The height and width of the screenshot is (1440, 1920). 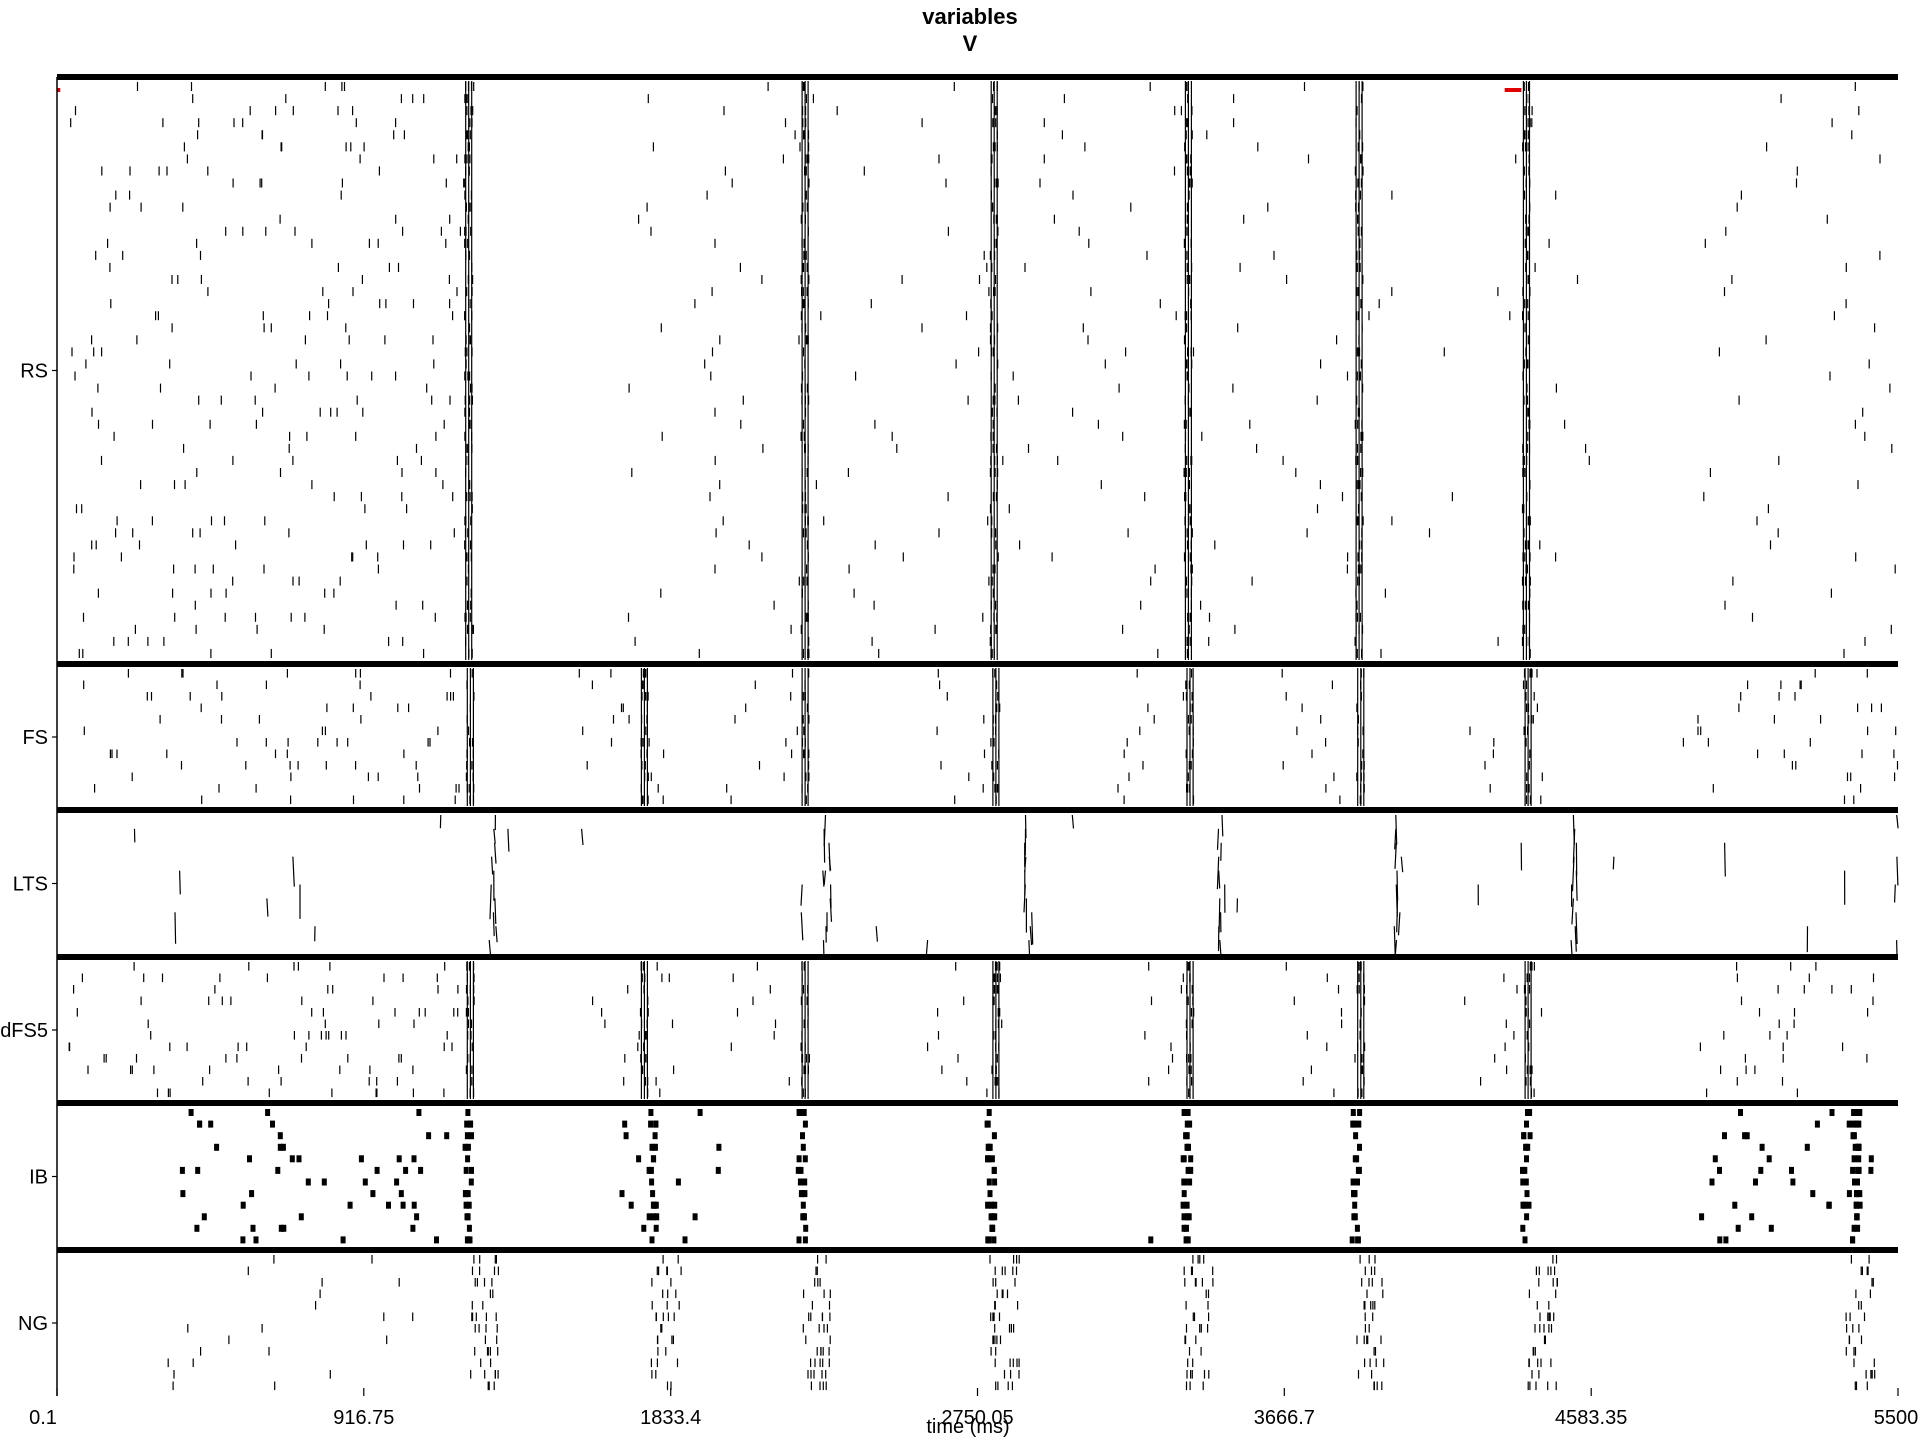 What do you see at coordinates (34, 372) in the screenshot?
I see `population-label: RS` at bounding box center [34, 372].